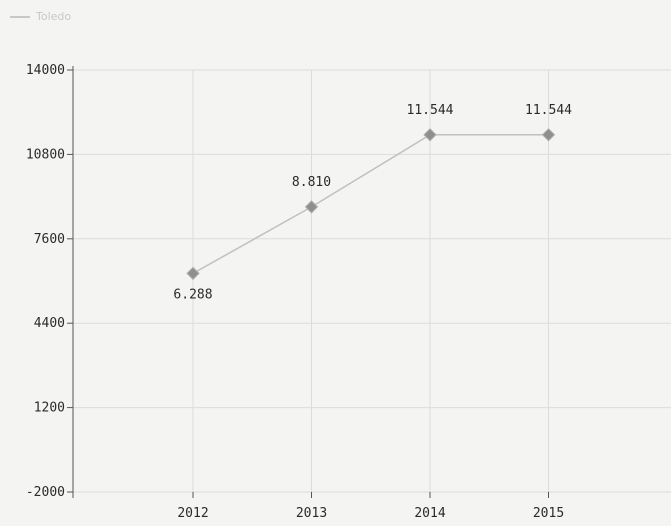 The height and width of the screenshot is (526, 671). I want to click on legend-label: Toledo, so click(54, 16).